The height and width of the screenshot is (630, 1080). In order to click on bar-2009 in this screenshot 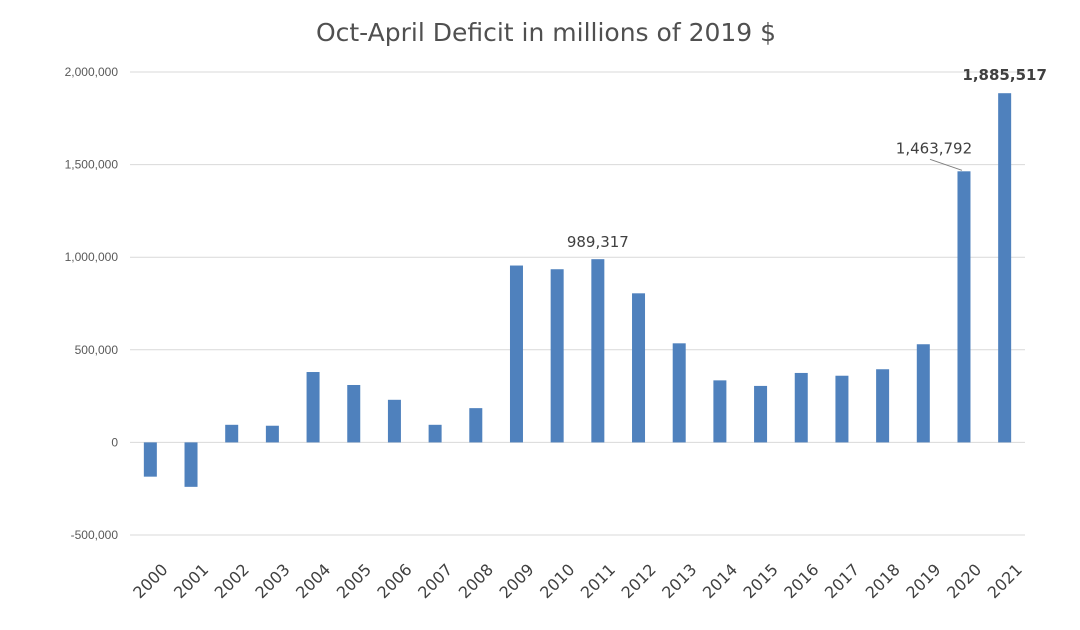, I will do `click(516, 354)`.